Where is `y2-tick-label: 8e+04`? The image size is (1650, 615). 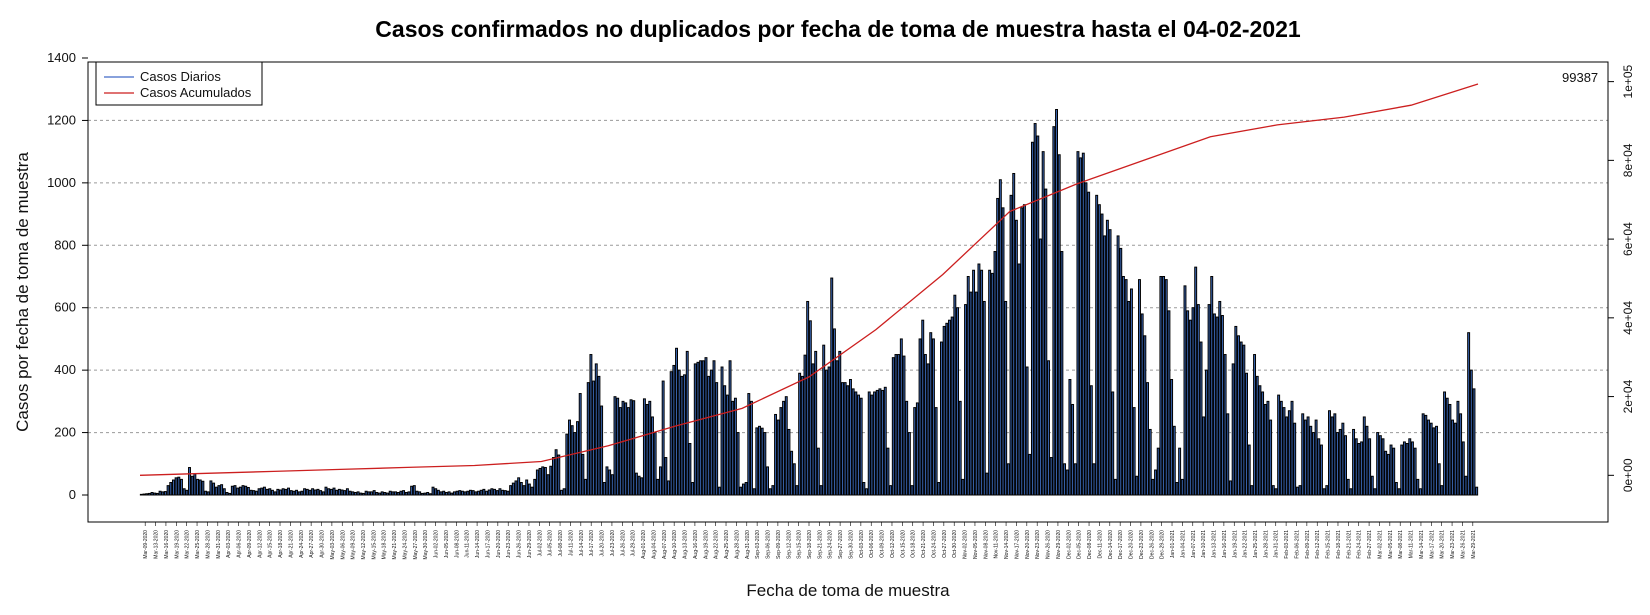 y2-tick-label: 8e+04 is located at coordinates (1628, 160).